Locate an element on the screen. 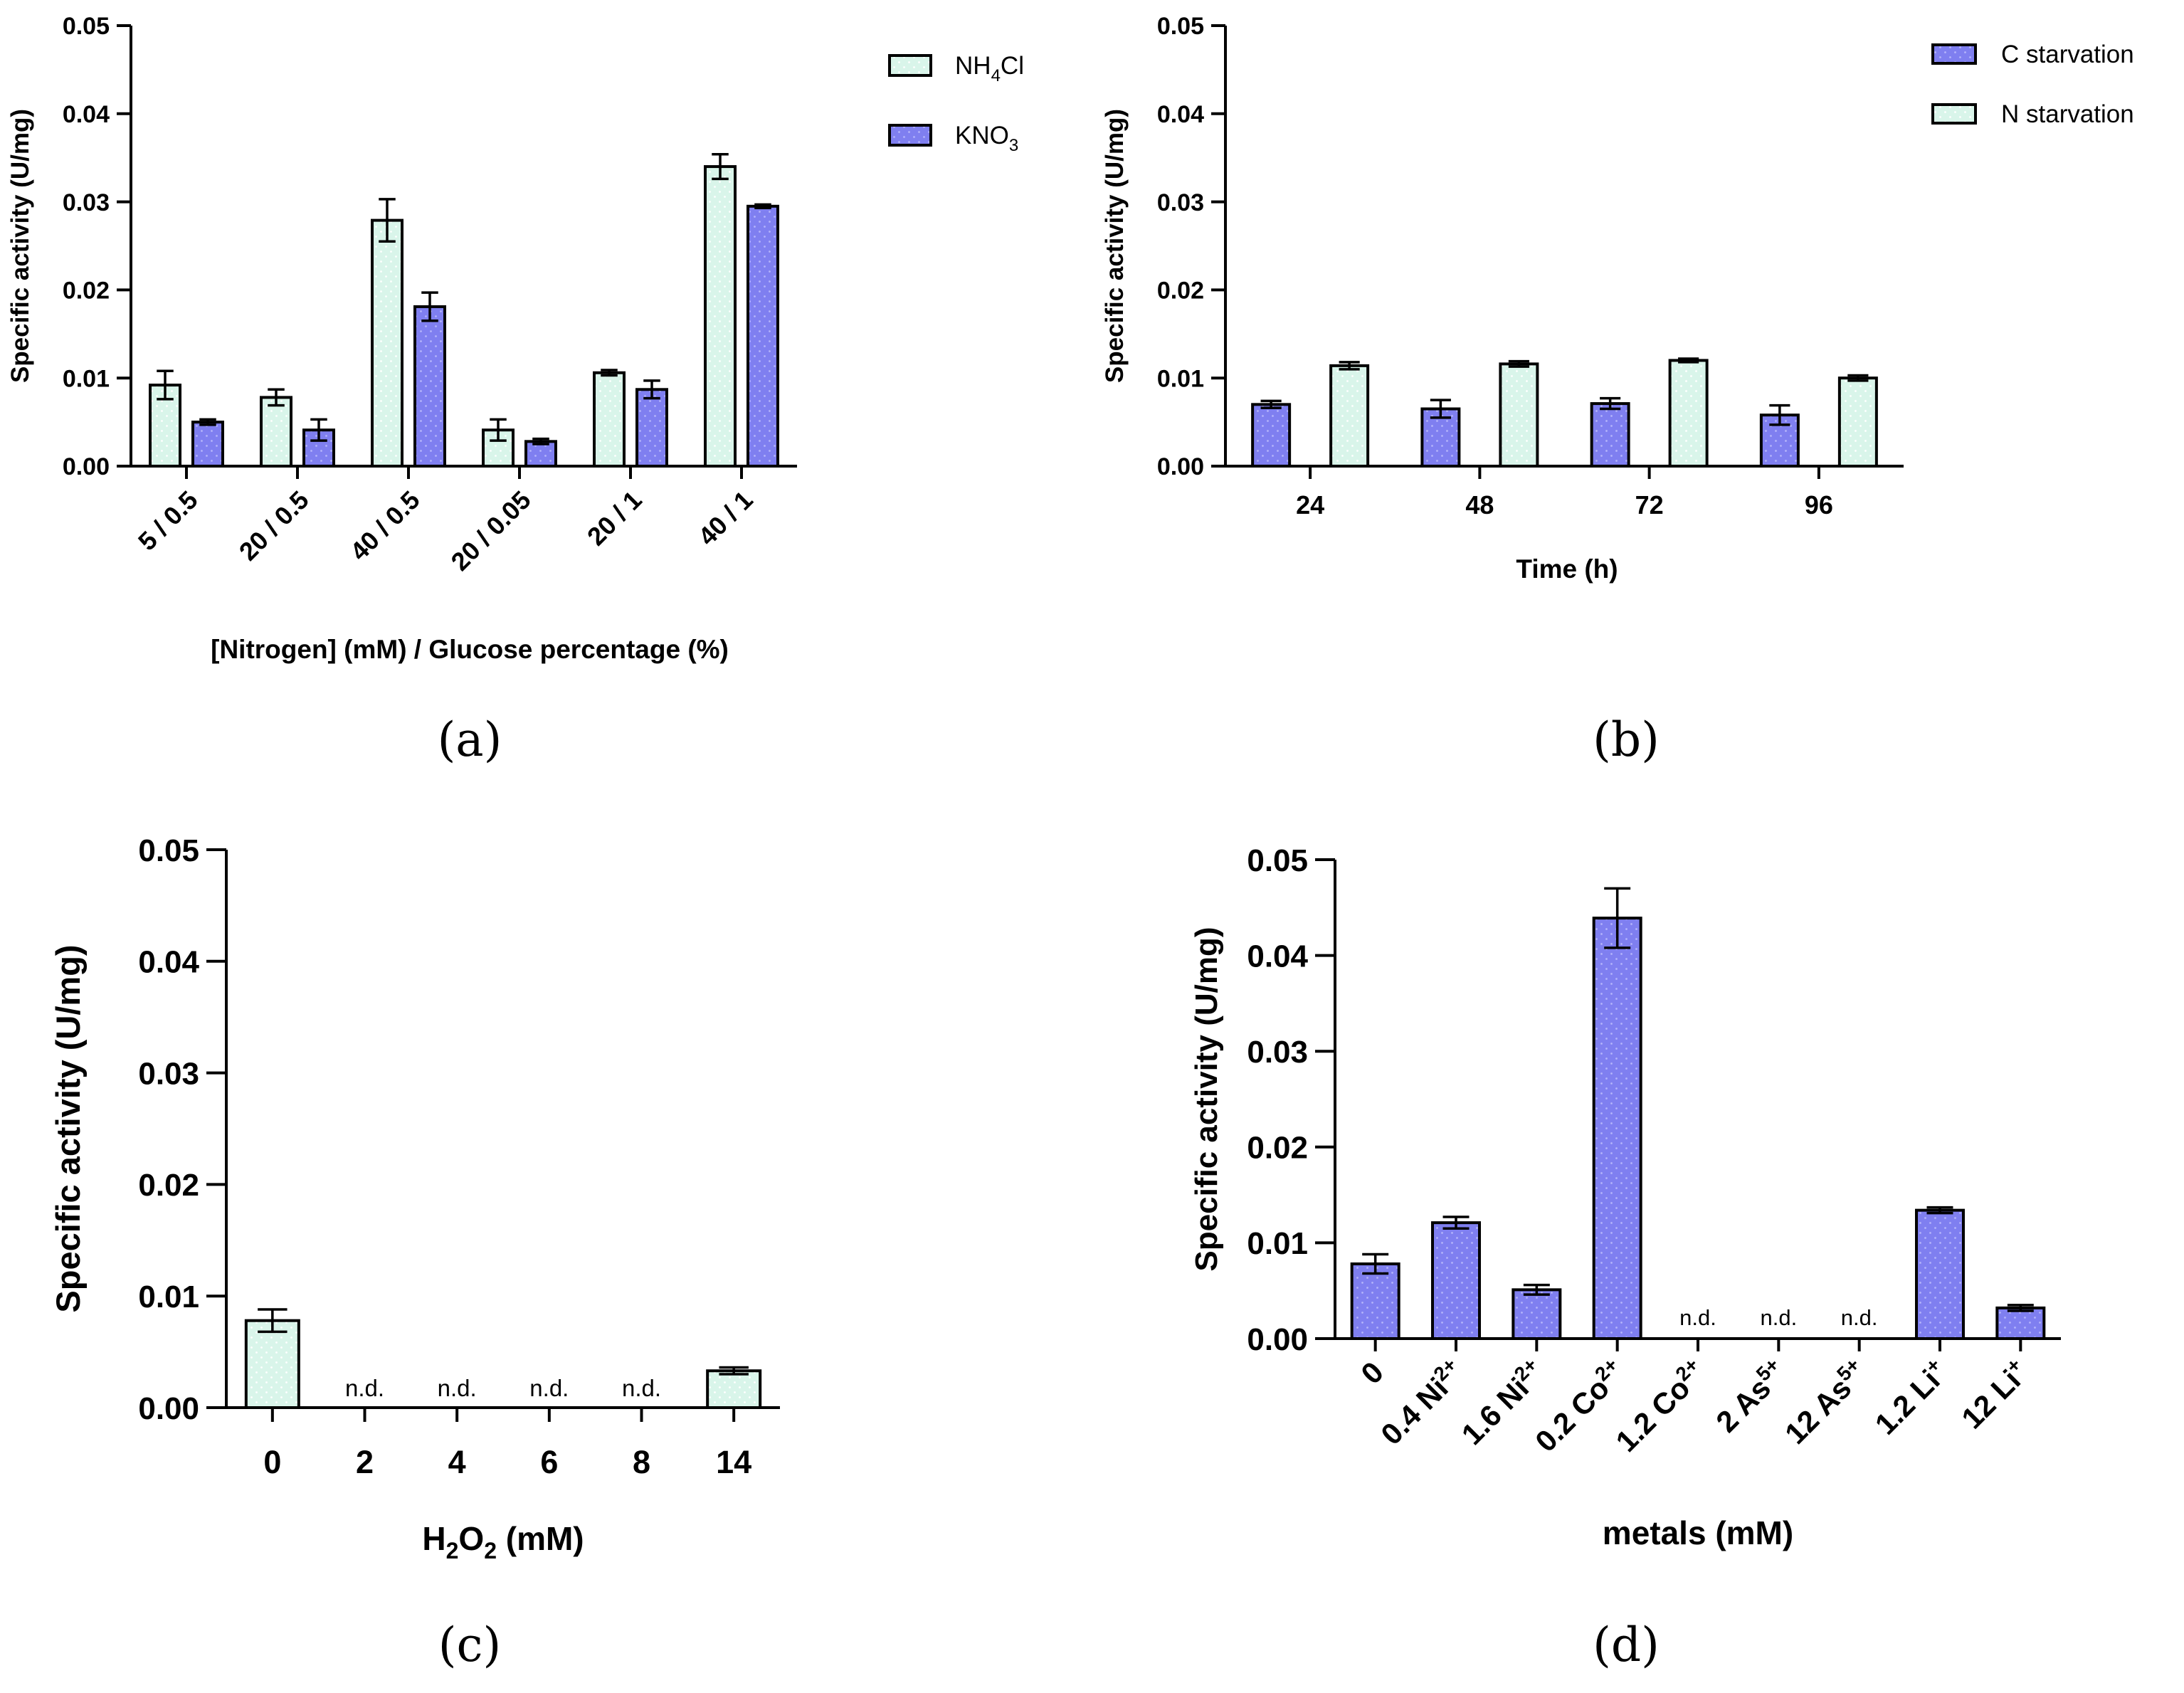  x-tick-label: 4 is located at coordinates (457, 1462).